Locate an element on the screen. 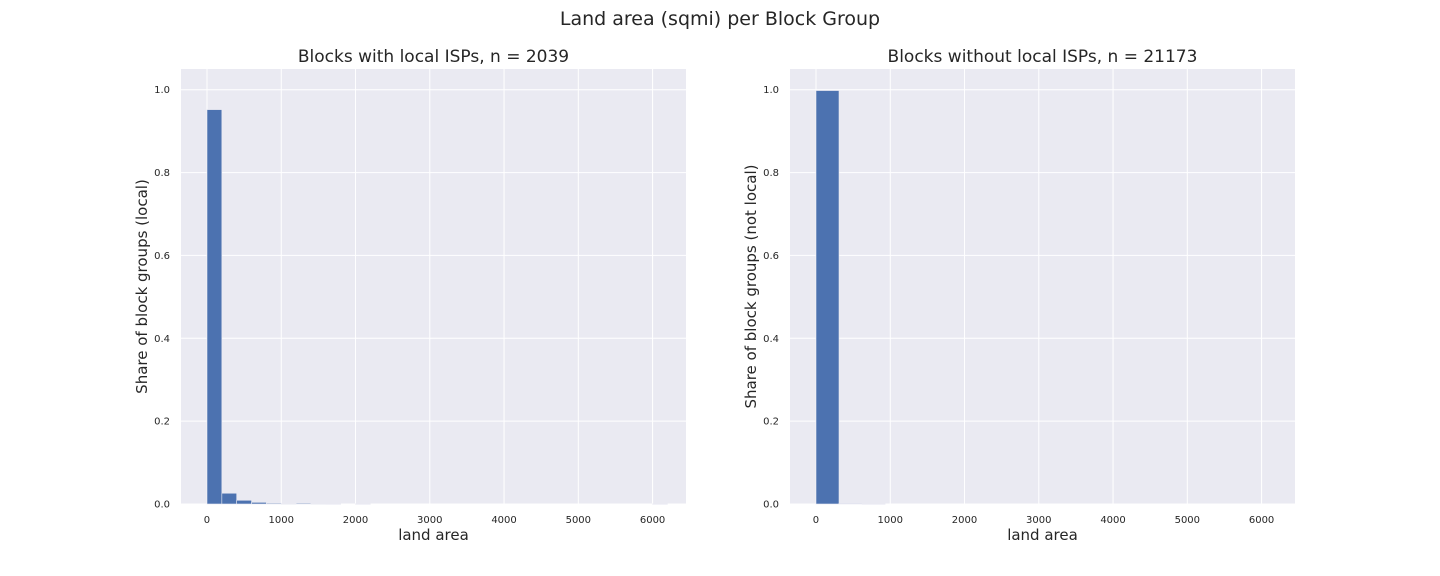 The image size is (1440, 576). figure-title: Land area (sqmi) per Block Group is located at coordinates (720, 19).